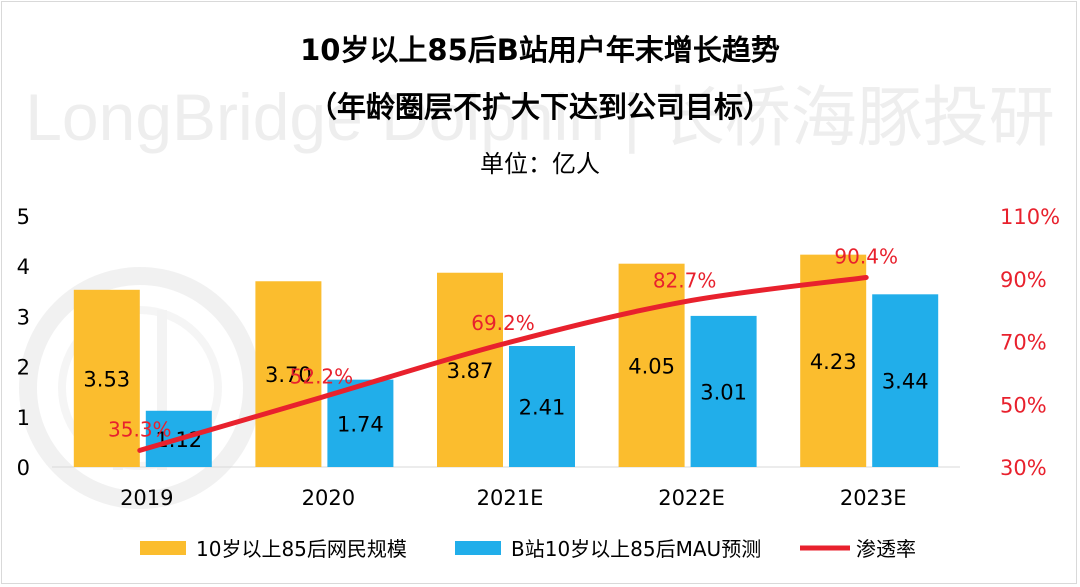 This screenshot has width=1080, height=587. Describe the element at coordinates (23, 317) in the screenshot. I see `y-left-tick-label: 3` at that location.